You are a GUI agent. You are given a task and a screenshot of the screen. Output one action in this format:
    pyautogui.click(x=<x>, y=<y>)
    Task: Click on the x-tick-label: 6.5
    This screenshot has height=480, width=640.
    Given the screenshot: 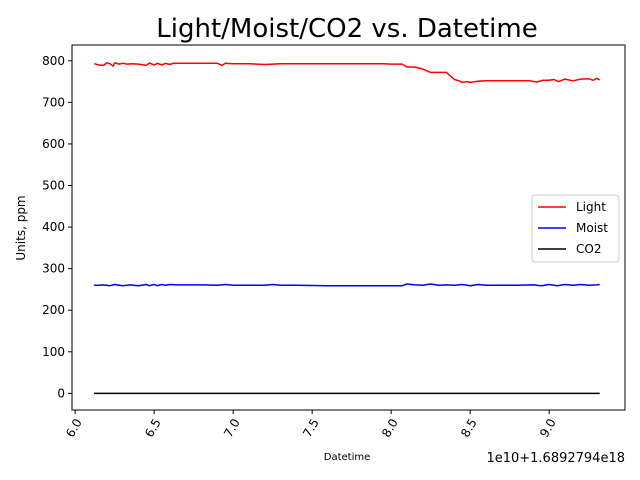 What is the action you would take?
    pyautogui.click(x=153, y=428)
    